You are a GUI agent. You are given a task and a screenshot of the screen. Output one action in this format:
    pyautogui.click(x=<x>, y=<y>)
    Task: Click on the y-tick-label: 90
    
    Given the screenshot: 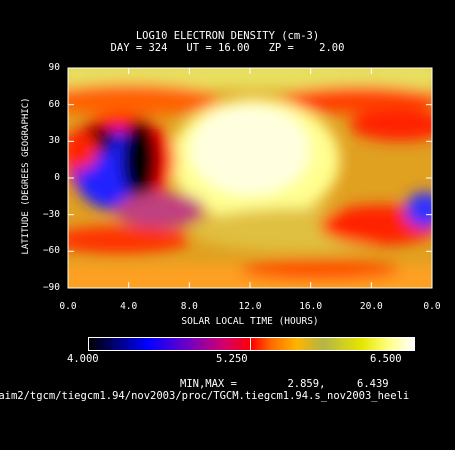 What is the action you would take?
    pyautogui.click(x=54, y=67)
    